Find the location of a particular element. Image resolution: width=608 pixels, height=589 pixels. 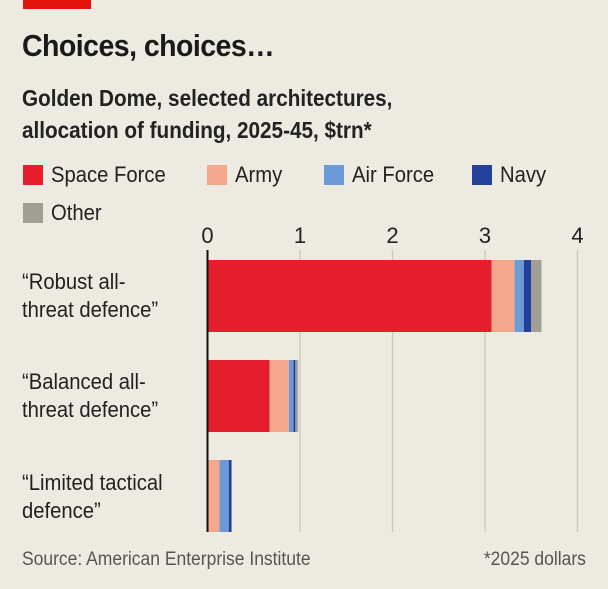

source-note: Source: American Enterprise Institute is located at coordinates (166, 559).